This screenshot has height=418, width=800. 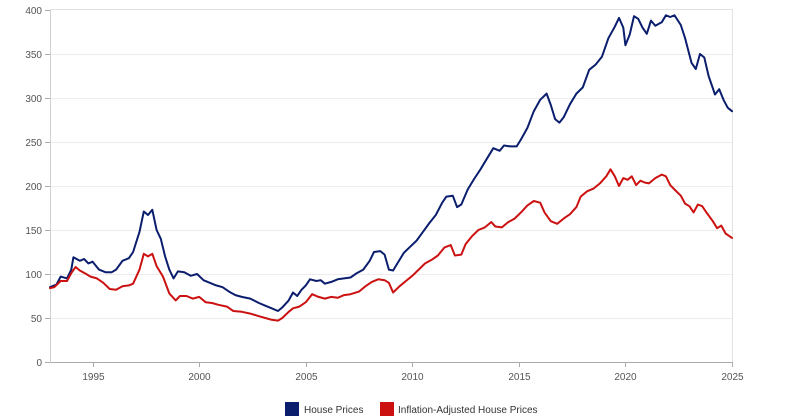 What do you see at coordinates (468, 410) in the screenshot?
I see `legend-label-inflation-adjusted: Inflation-Adjusted House Prices` at bounding box center [468, 410].